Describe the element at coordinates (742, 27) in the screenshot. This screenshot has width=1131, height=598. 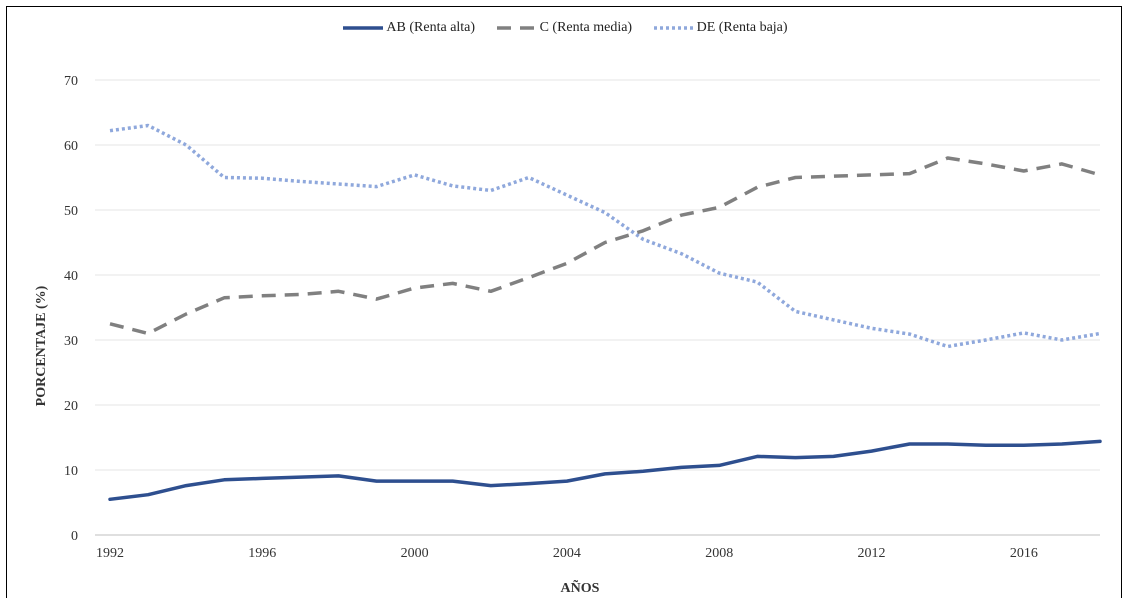
I see `legend-label-de: DE (Renta baja)` at that location.